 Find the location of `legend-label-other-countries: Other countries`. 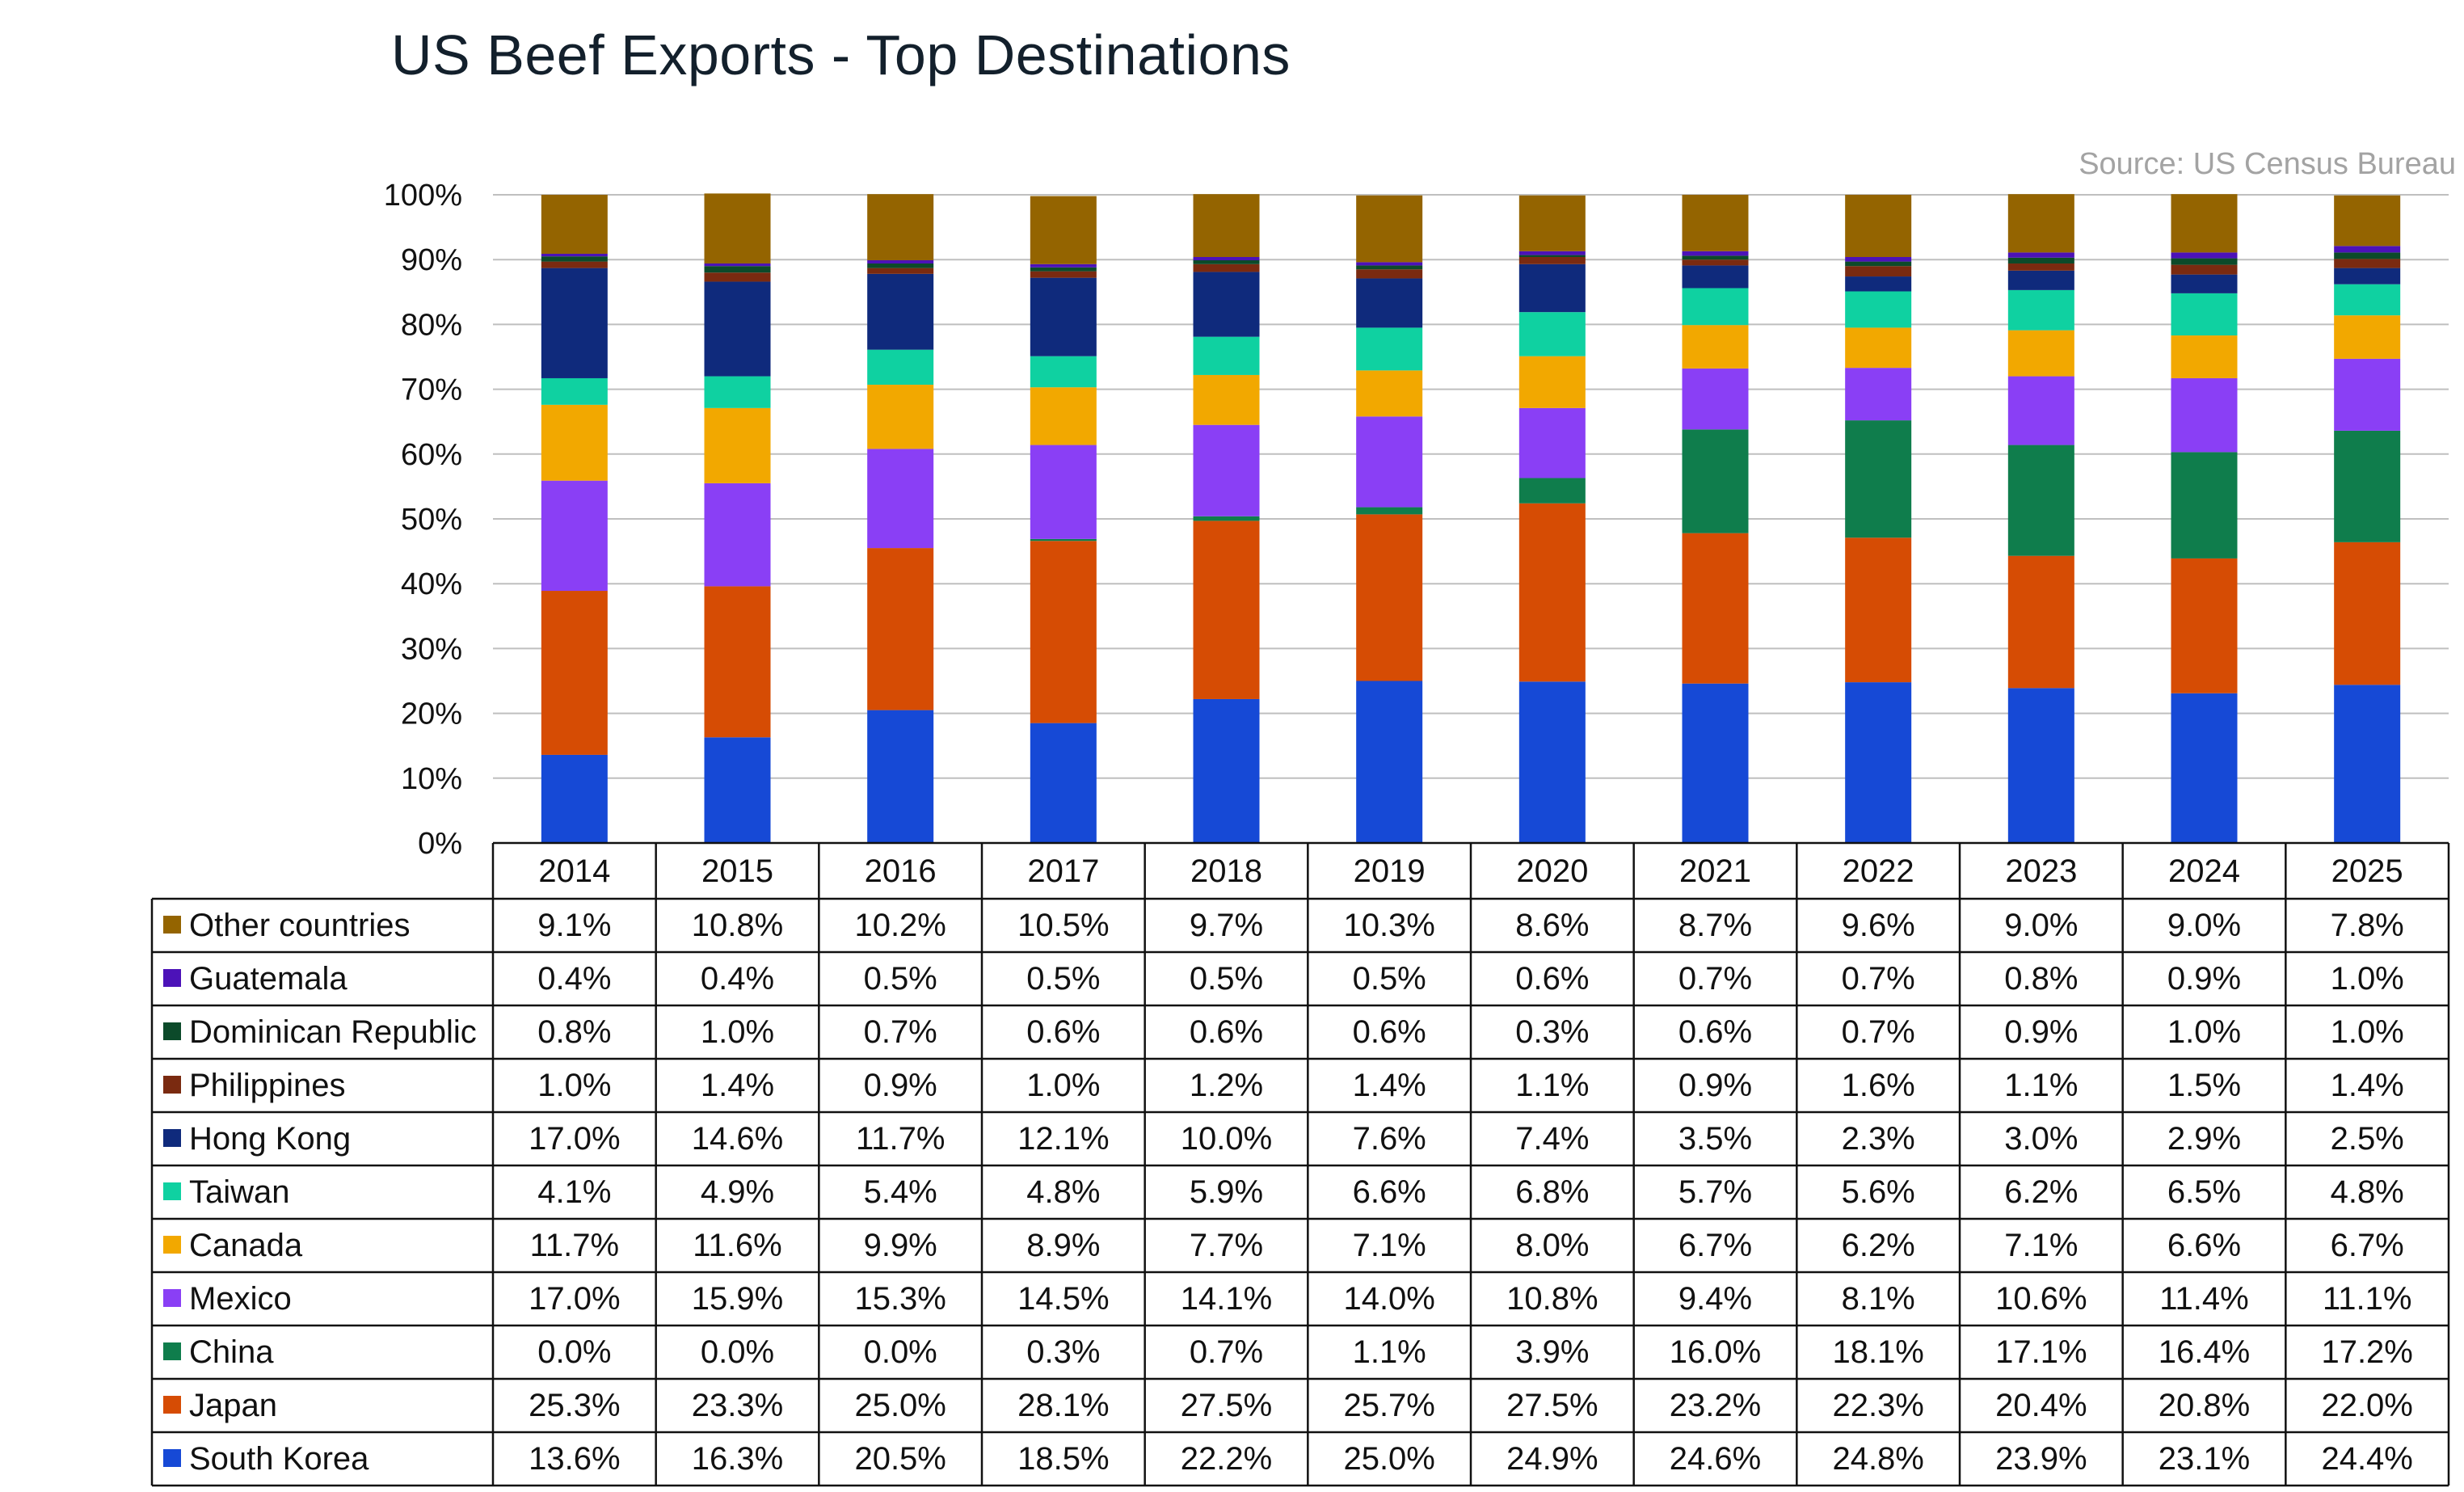

legend-label-other-countries: Other countries is located at coordinates (299, 925).